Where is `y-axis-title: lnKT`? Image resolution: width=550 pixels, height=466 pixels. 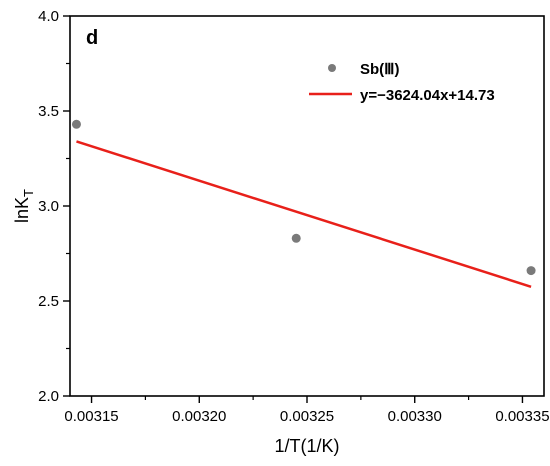
y-axis-title: lnKT is located at coordinates (24, 206).